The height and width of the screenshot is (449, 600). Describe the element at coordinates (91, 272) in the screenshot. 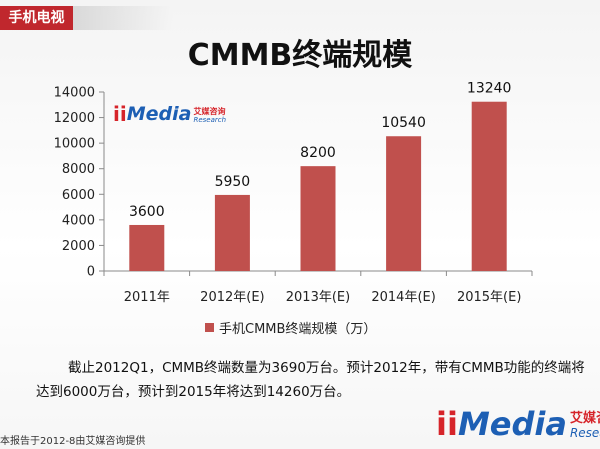

I see `y-tick-label: 0` at that location.